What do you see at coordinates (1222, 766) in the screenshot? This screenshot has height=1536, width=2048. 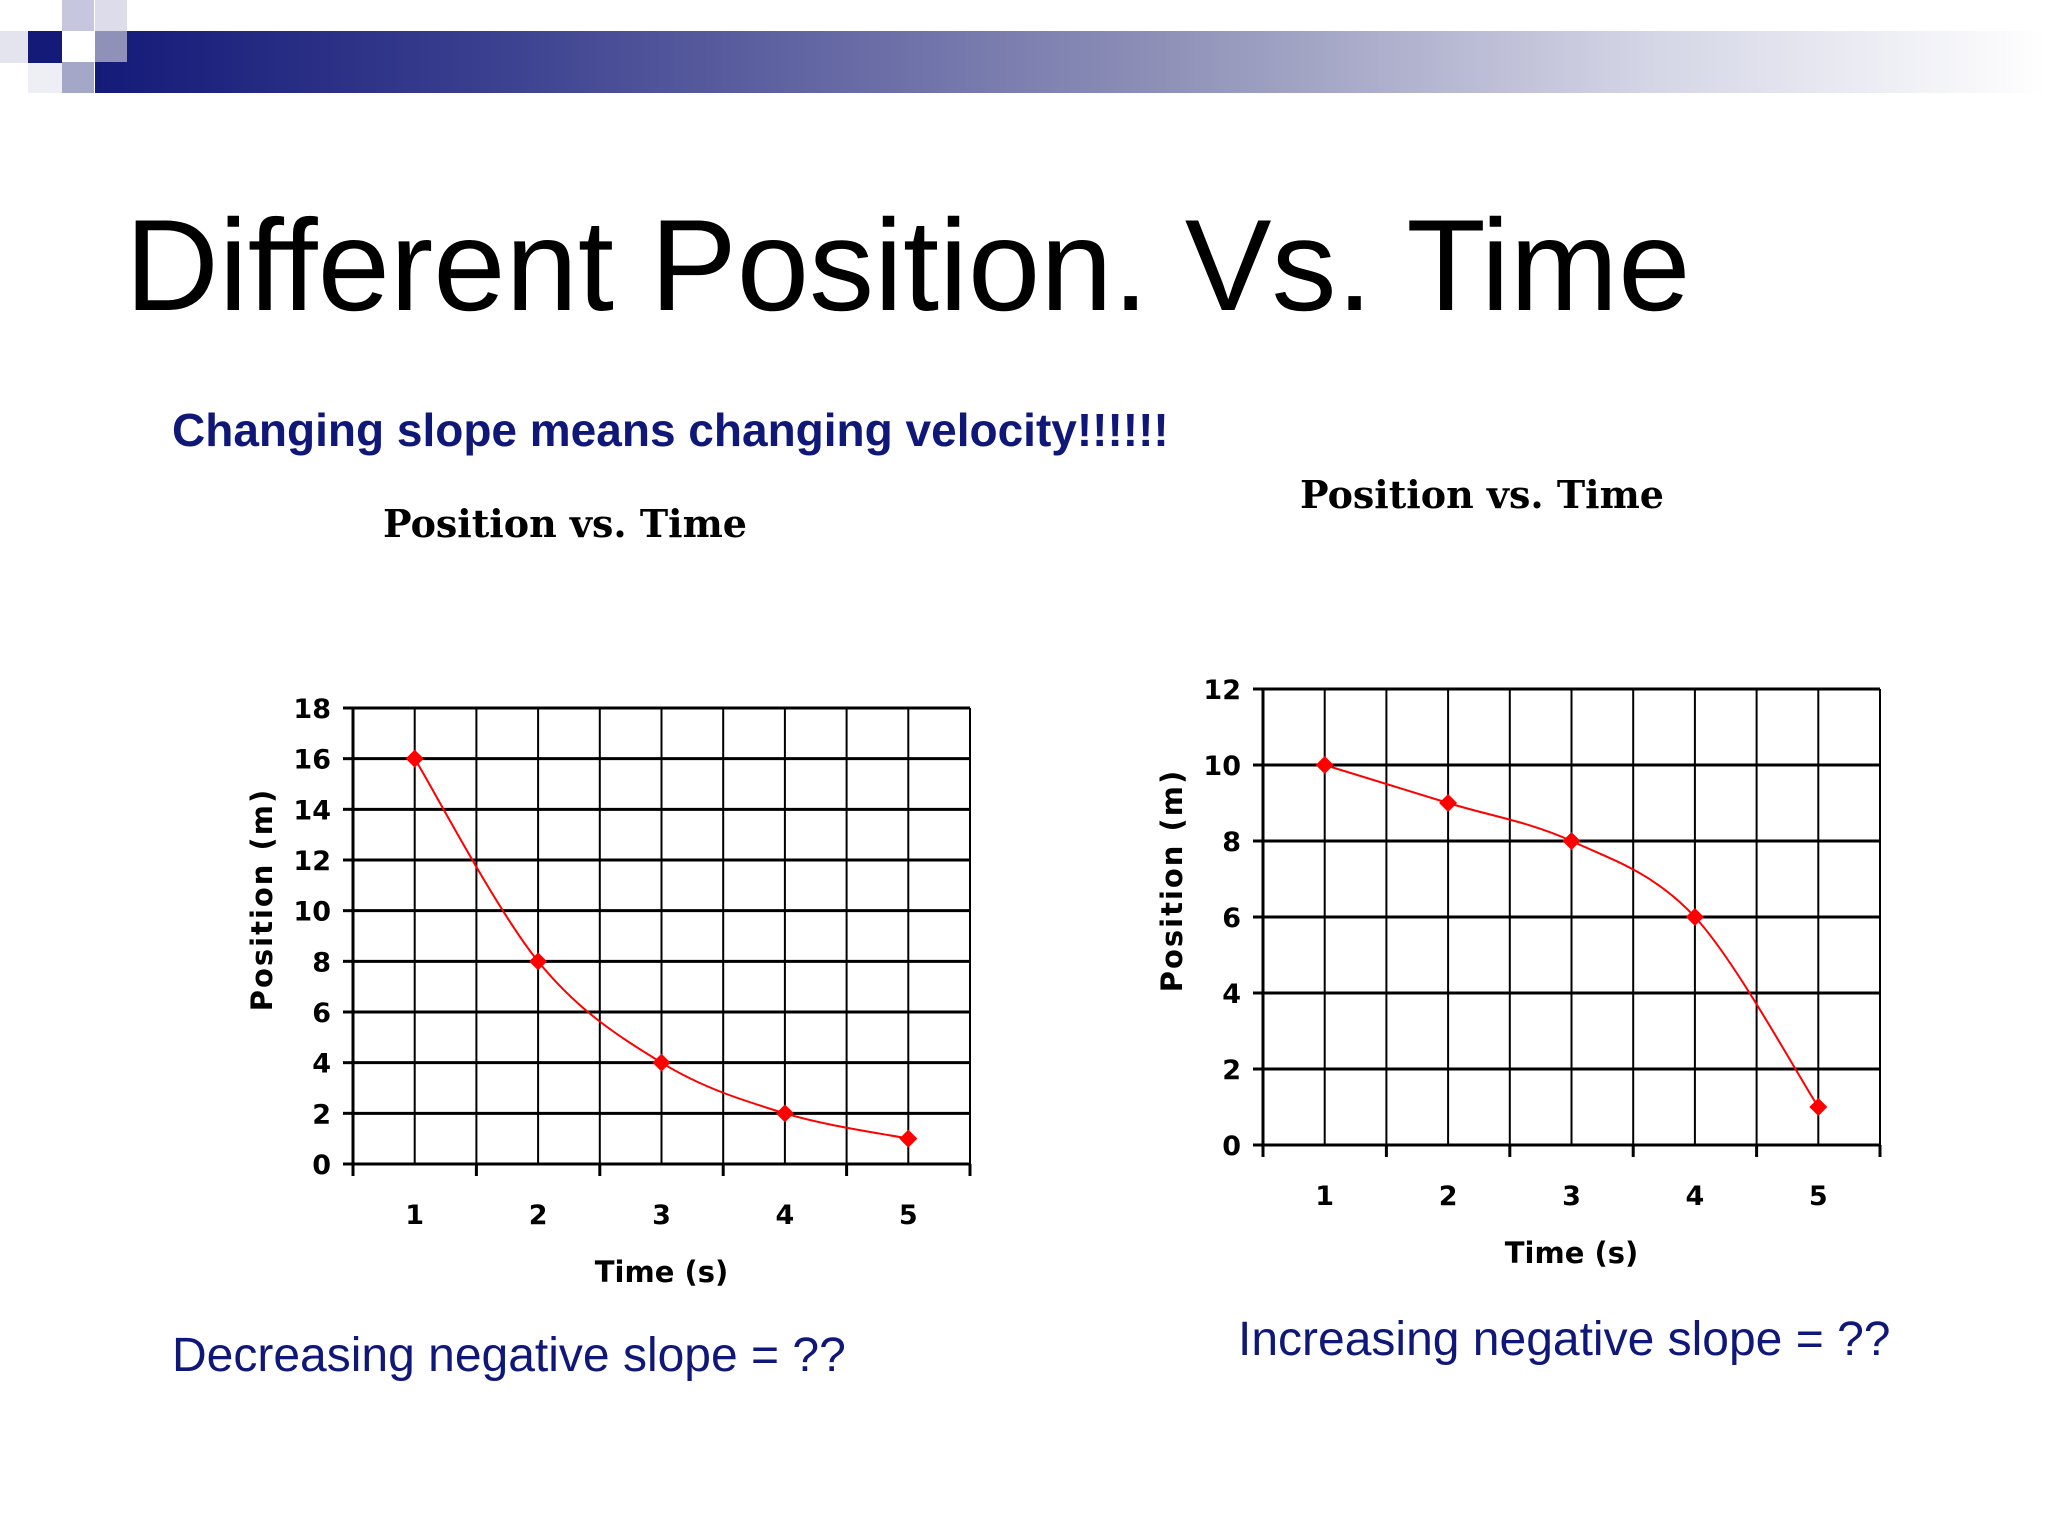 I see `right-ytick-label: 10` at bounding box center [1222, 766].